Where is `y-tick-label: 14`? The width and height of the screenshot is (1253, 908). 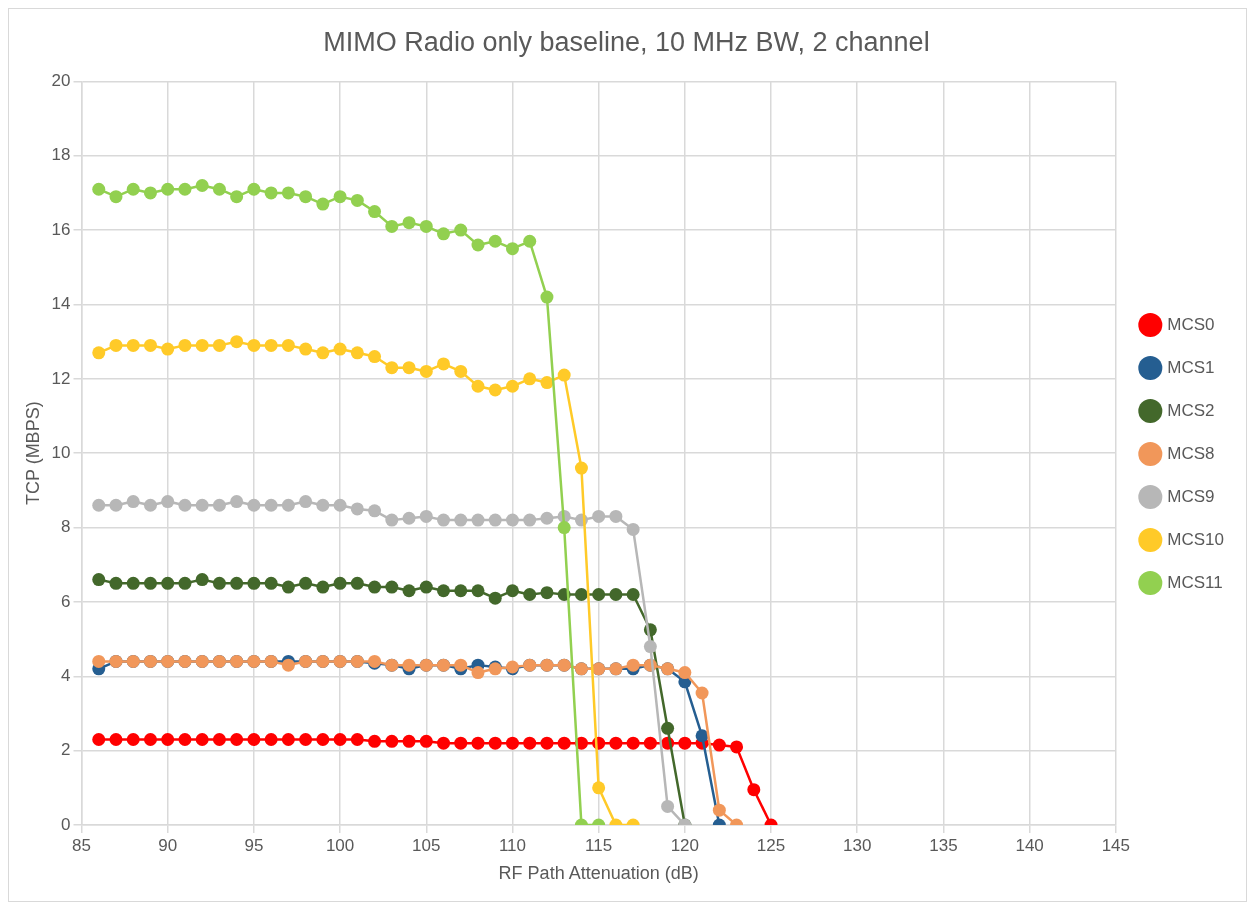
y-tick-label: 14 is located at coordinates (61, 304).